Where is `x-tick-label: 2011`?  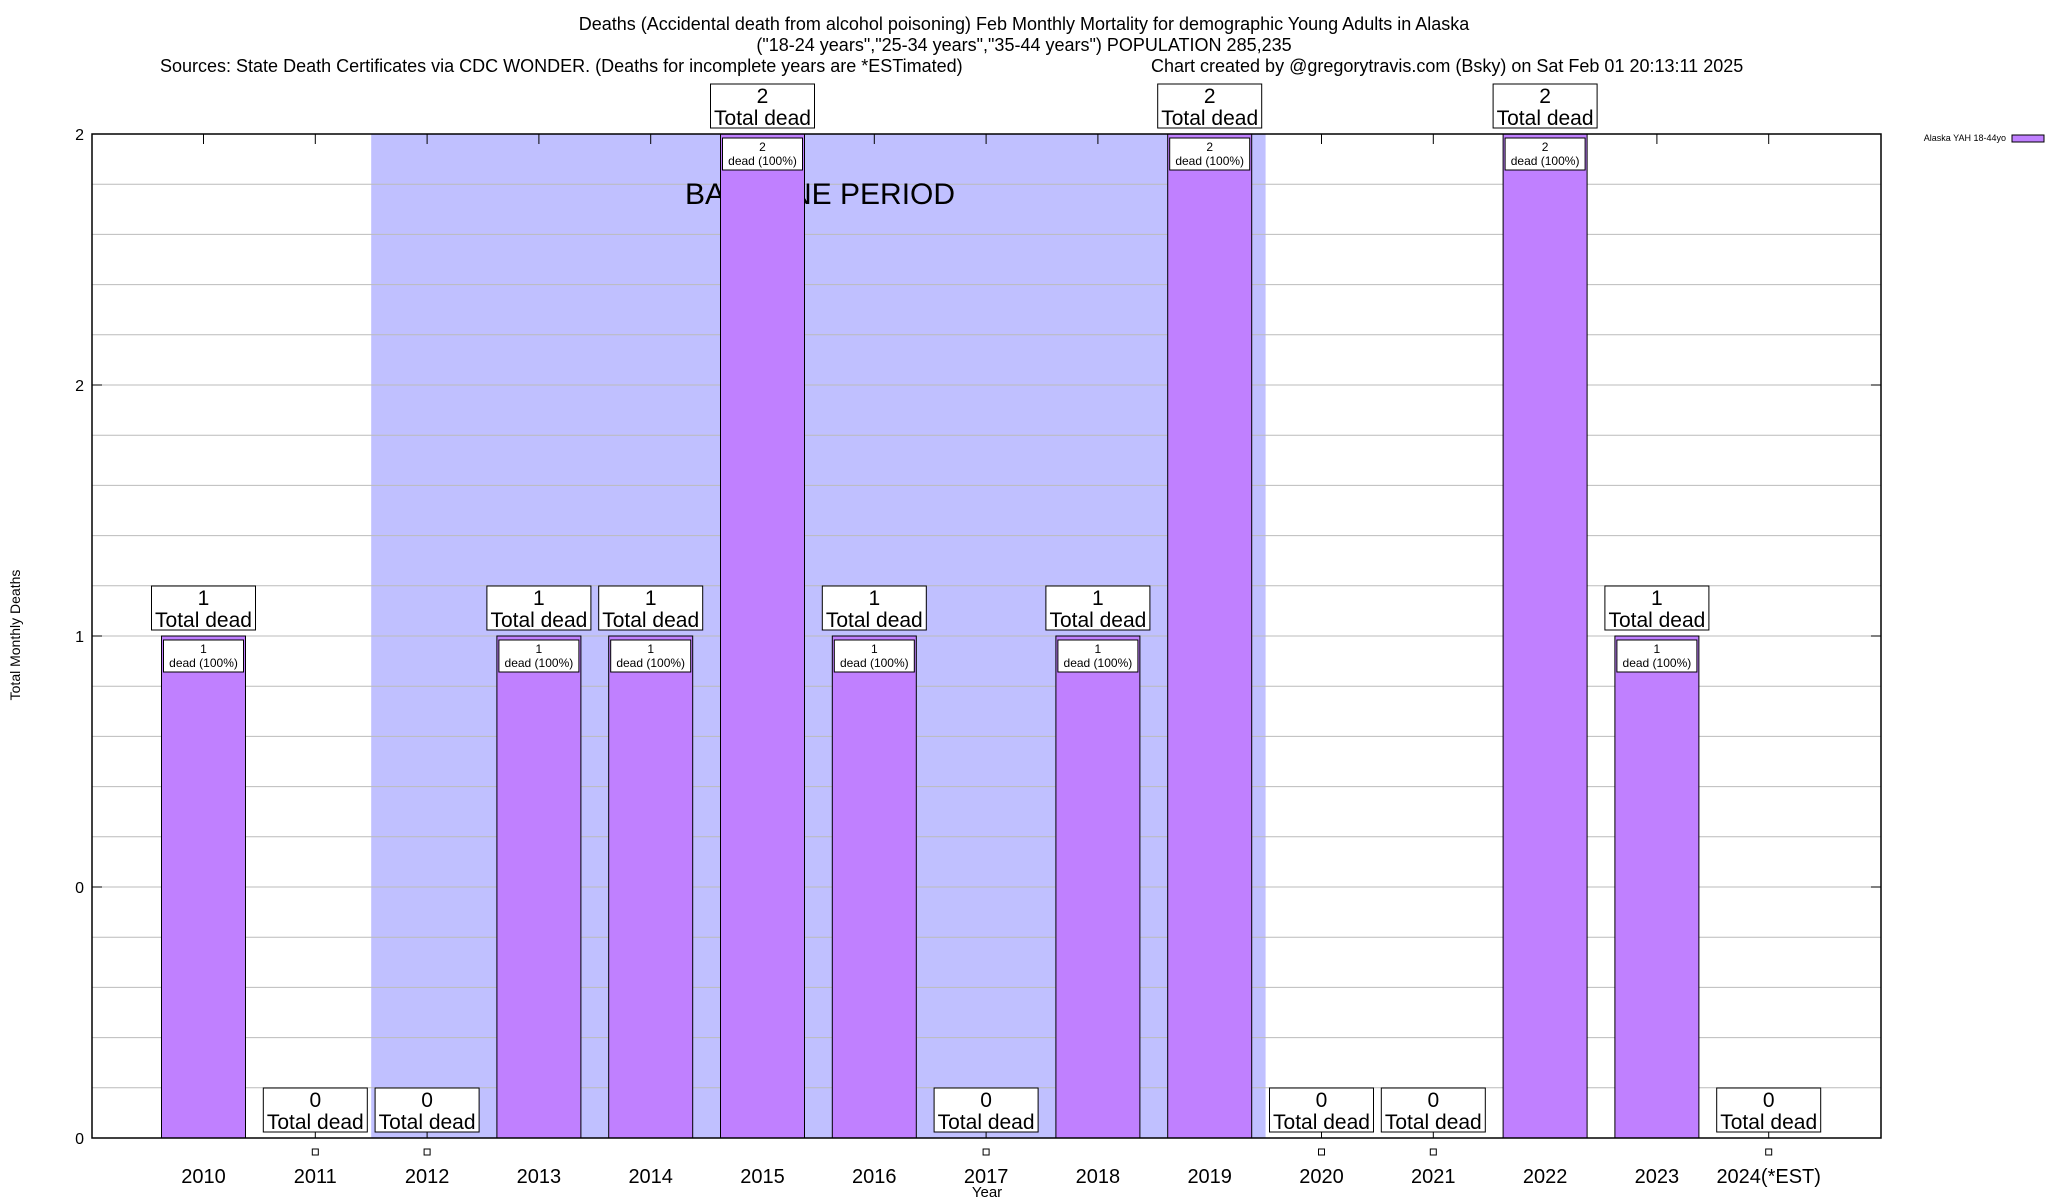
x-tick-label: 2011 is located at coordinates (315, 1177).